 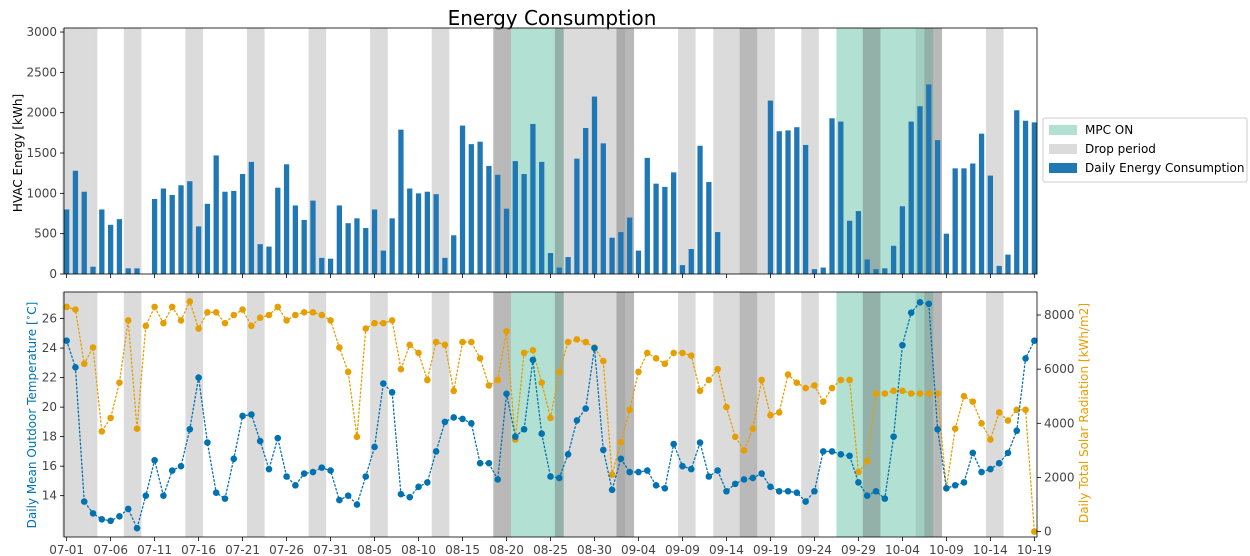 I want to click on y-tick-label-solar: 2000, so click(x=1059, y=477).